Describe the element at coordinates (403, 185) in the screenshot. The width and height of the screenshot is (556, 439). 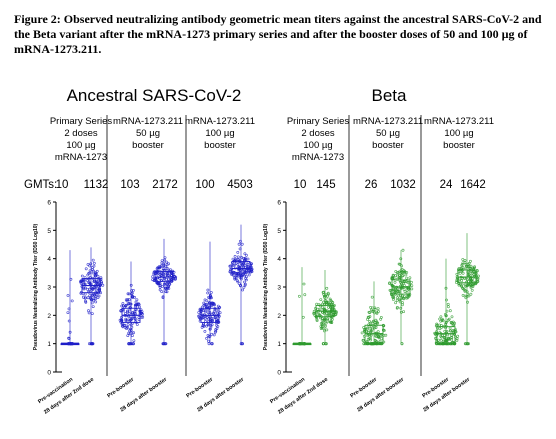
I see `gmt-value: 1032` at that location.